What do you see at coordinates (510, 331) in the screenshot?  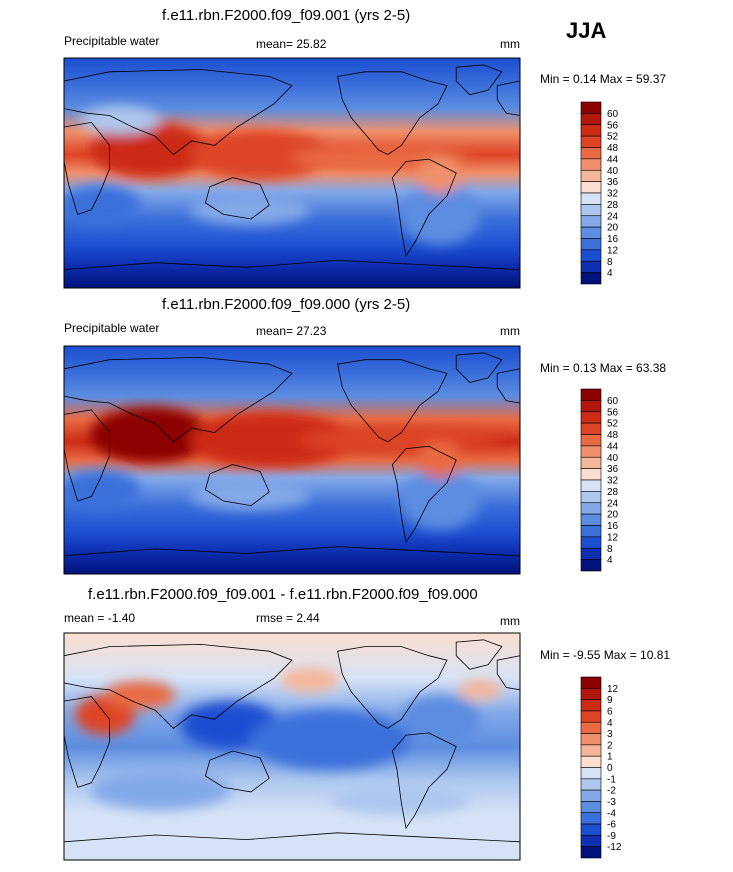 I see `panel-2-units: mm` at bounding box center [510, 331].